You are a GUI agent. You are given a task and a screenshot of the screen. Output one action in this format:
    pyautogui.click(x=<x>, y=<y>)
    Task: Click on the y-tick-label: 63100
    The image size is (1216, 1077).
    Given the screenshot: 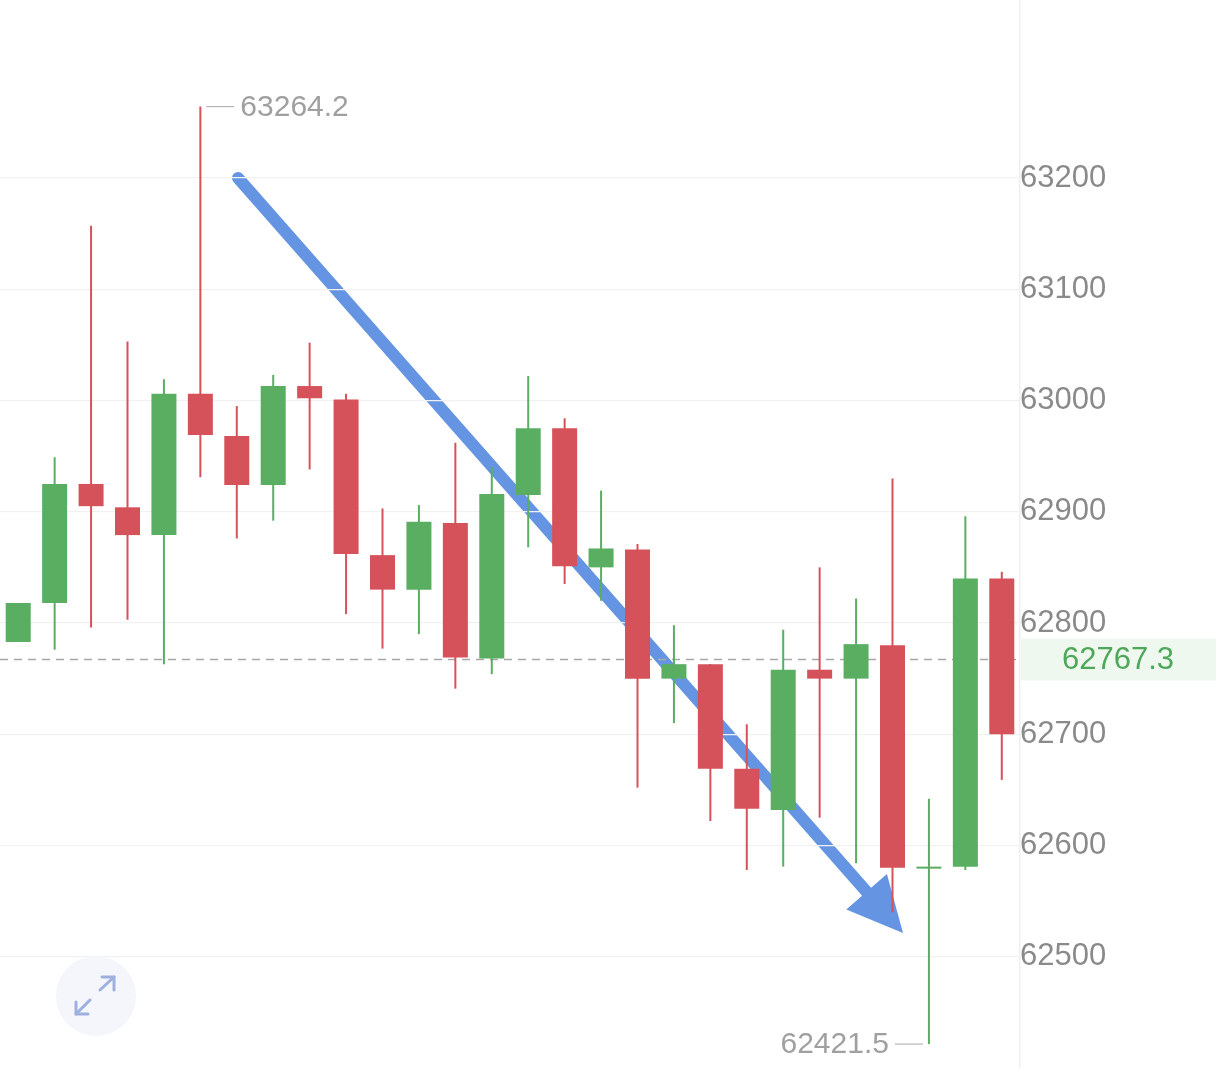 What is the action you would take?
    pyautogui.click(x=1063, y=287)
    